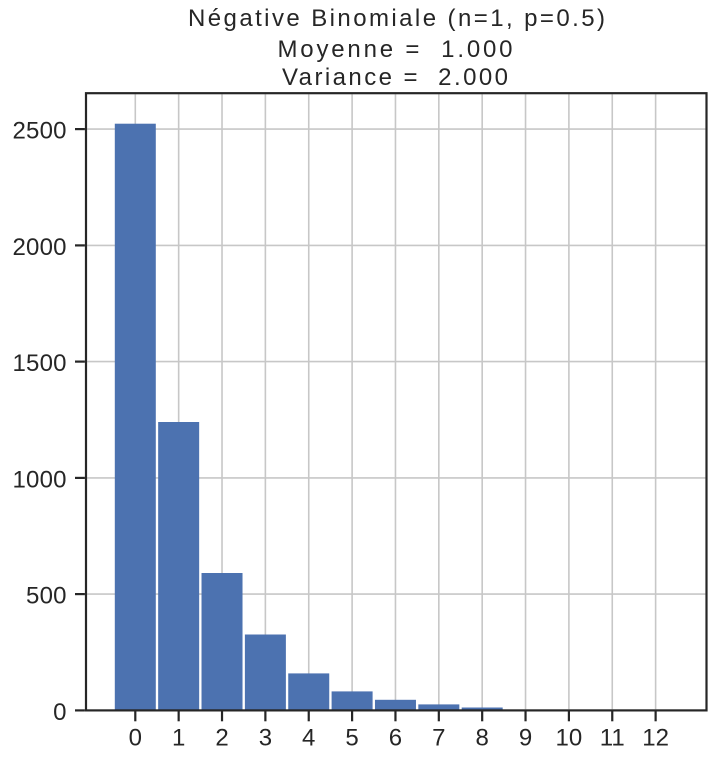 The image size is (715, 760). Describe the element at coordinates (612, 737) in the screenshot. I see `svg-text: 11` at that location.